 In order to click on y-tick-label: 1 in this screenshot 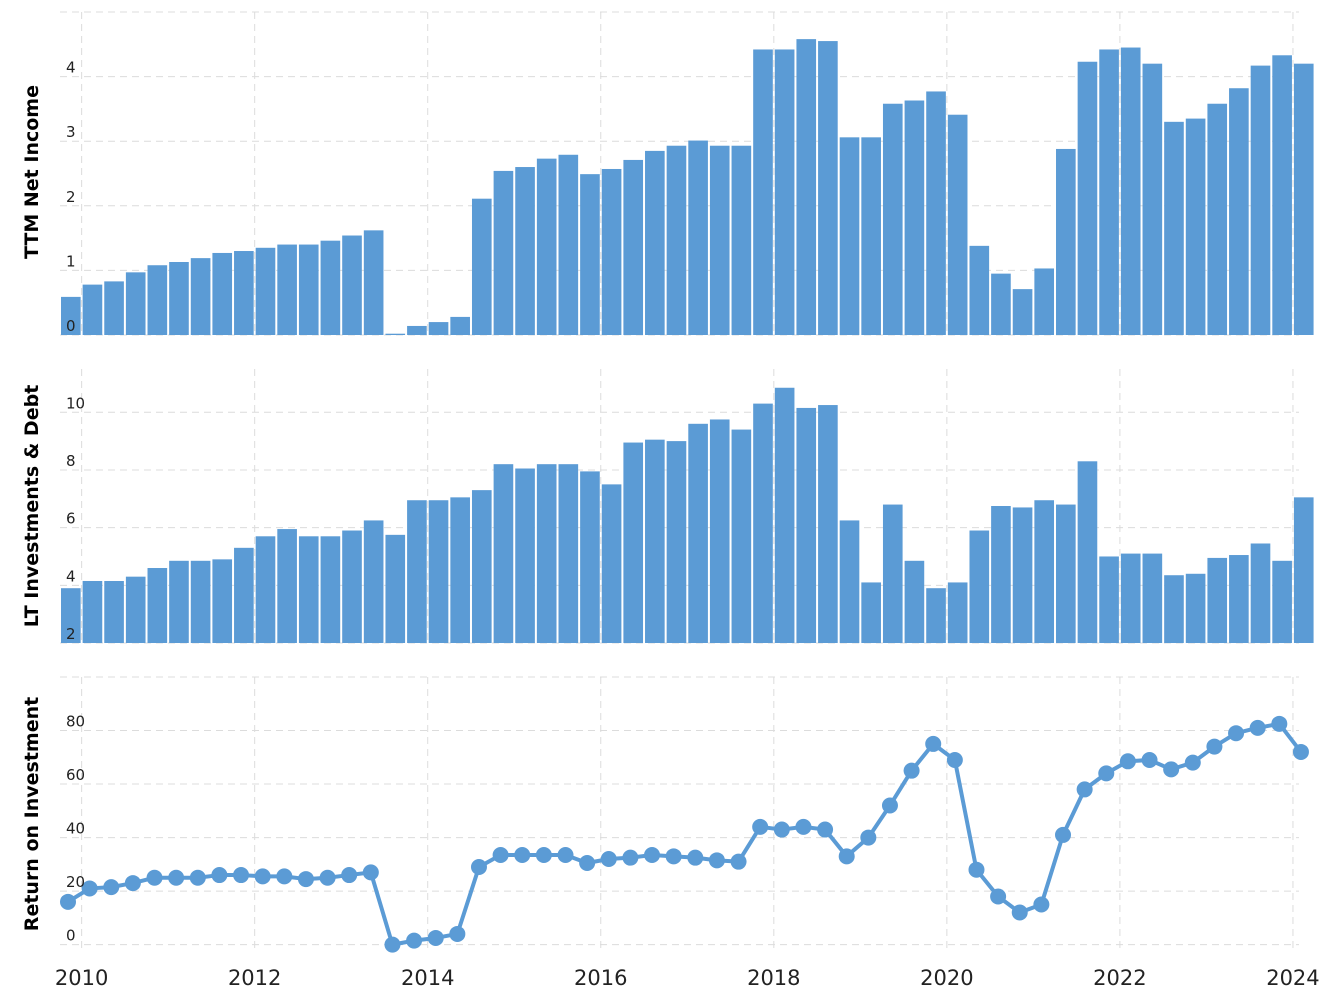, I will do `click(71, 261)`.